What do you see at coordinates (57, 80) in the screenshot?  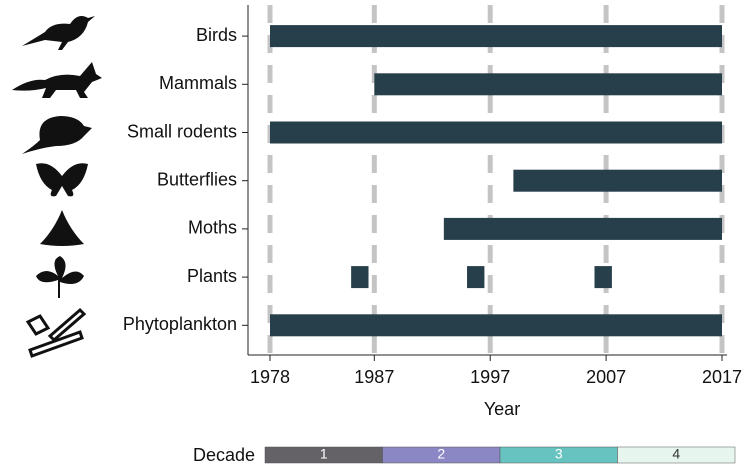 I see `mammal-icon` at bounding box center [57, 80].